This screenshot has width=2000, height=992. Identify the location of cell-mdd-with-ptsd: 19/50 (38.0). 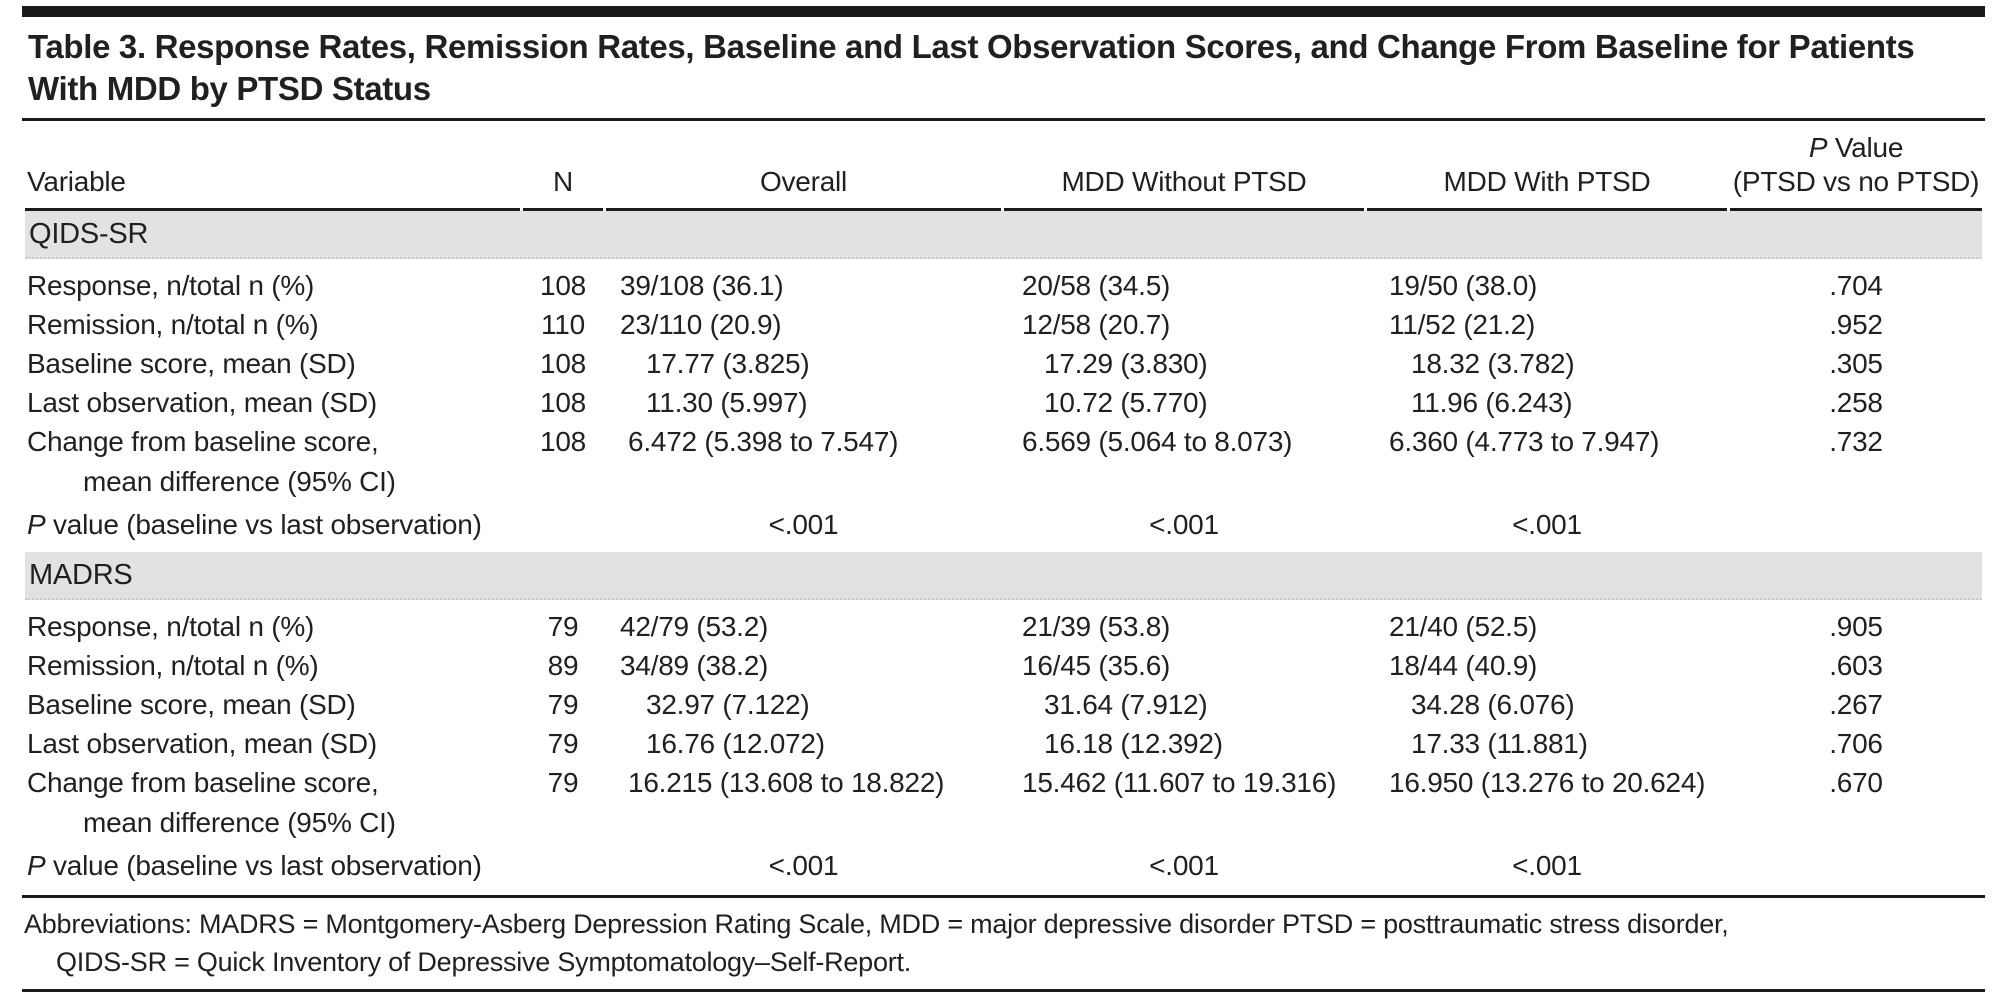
(1463, 285).